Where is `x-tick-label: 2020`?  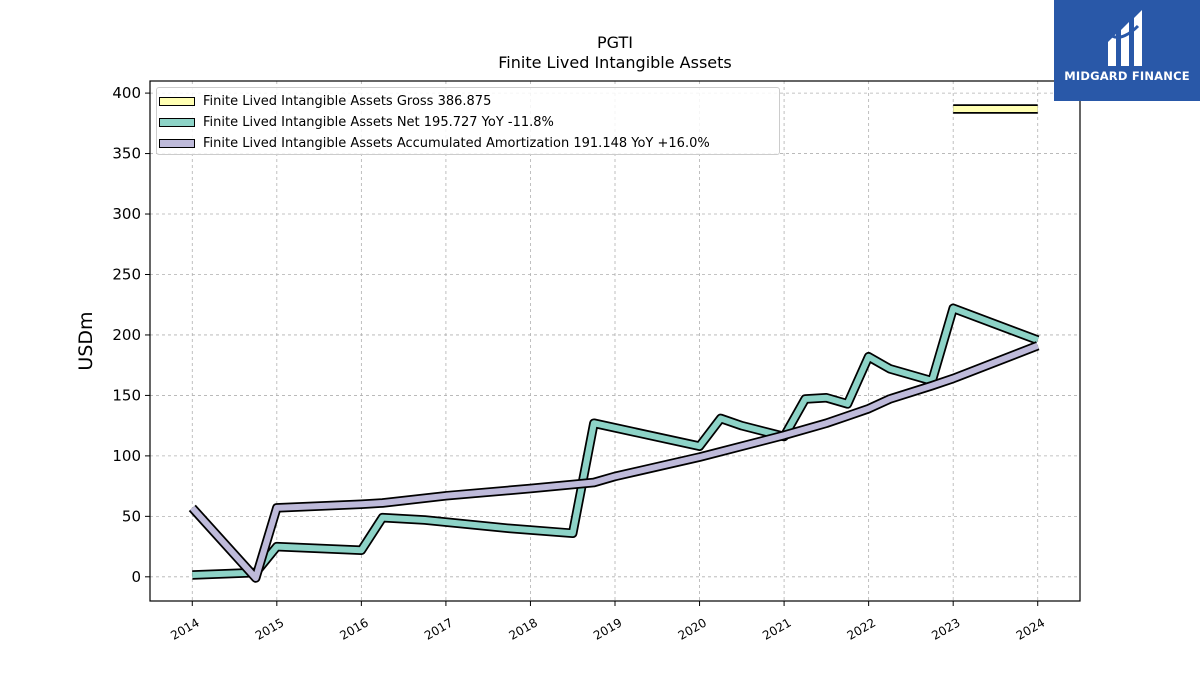 x-tick-label: 2020 is located at coordinates (692, 628).